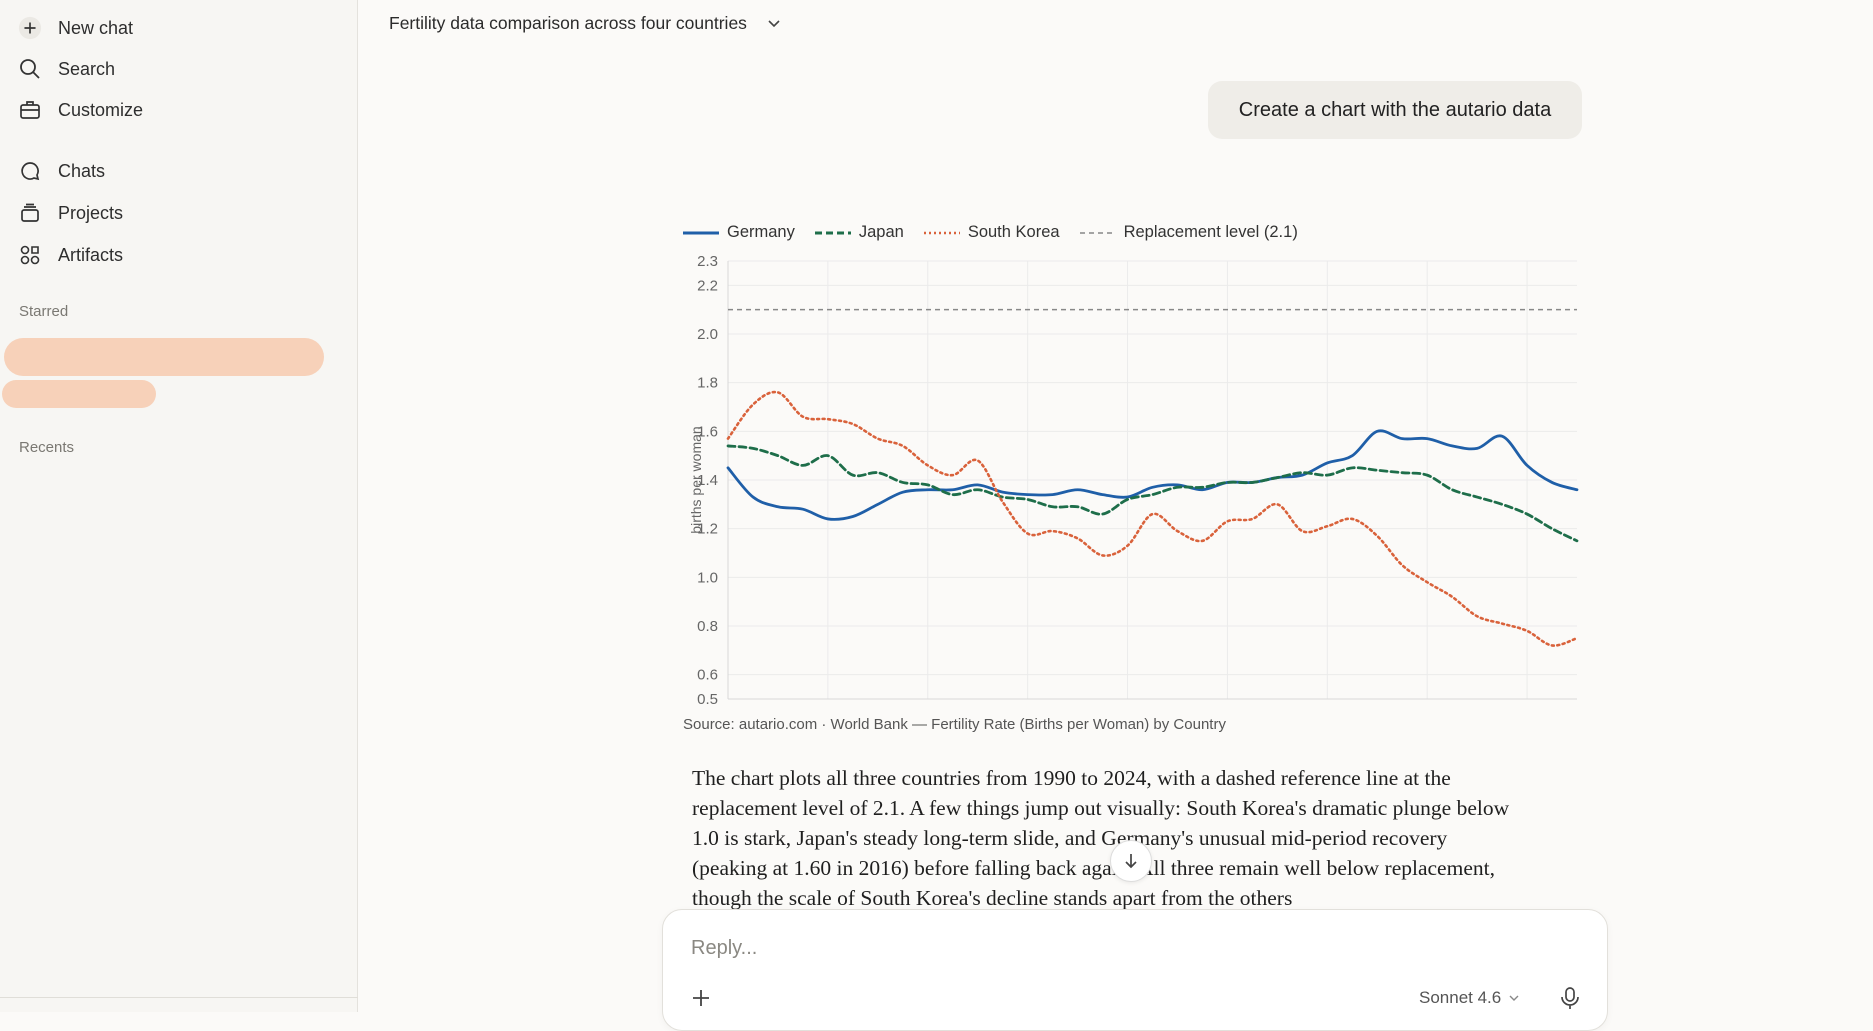  Describe the element at coordinates (707, 699) in the screenshot. I see `y-tick-label: 0.5` at that location.